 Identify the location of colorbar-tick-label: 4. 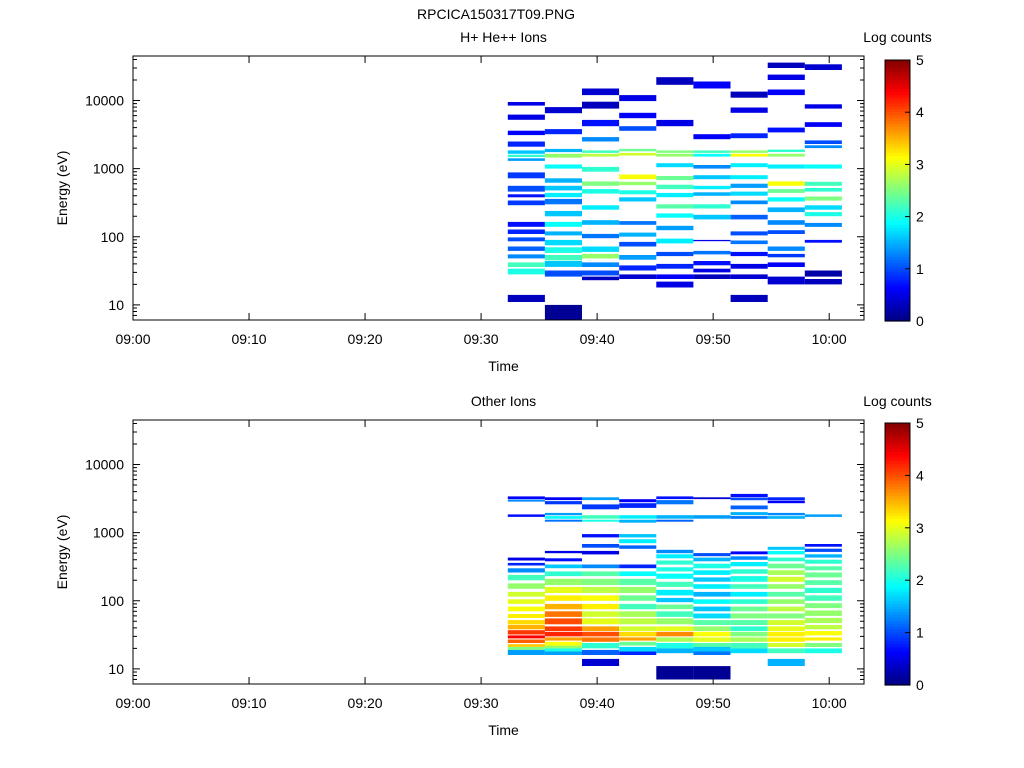
(920, 475).